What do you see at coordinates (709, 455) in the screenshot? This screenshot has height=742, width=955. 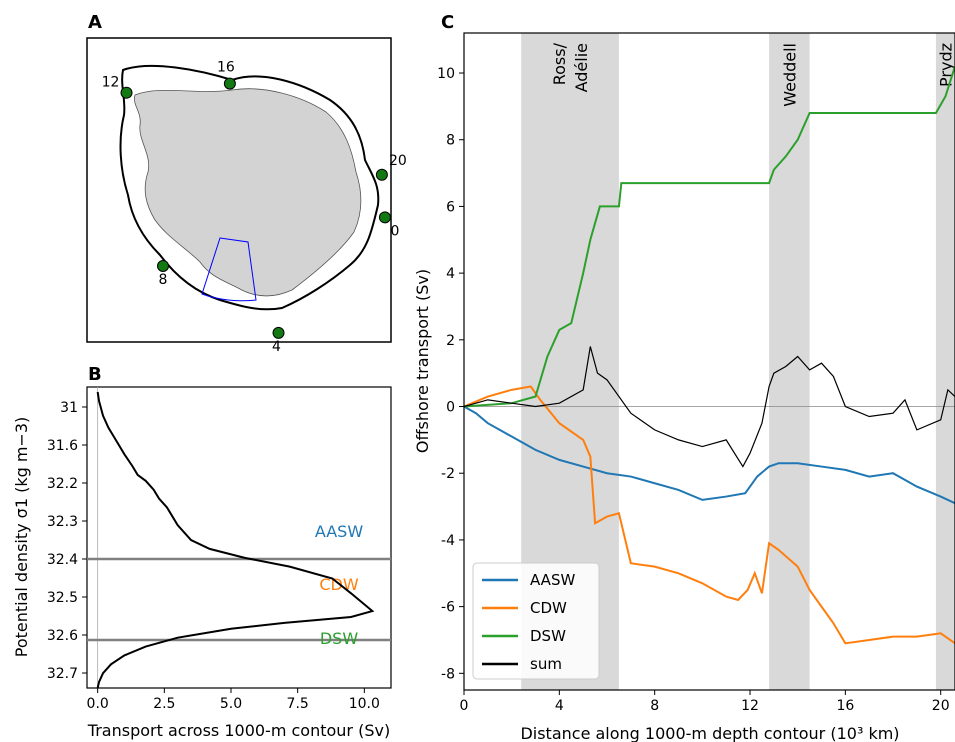 I see `series-line-aasw` at bounding box center [709, 455].